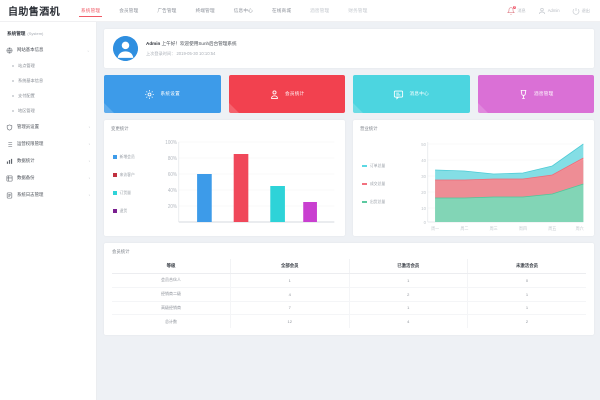 This screenshot has height=400, width=600. What do you see at coordinates (48, 161) in the screenshot?
I see `sidebar-item-data-statistics: 数据统计 ›` at bounding box center [48, 161].